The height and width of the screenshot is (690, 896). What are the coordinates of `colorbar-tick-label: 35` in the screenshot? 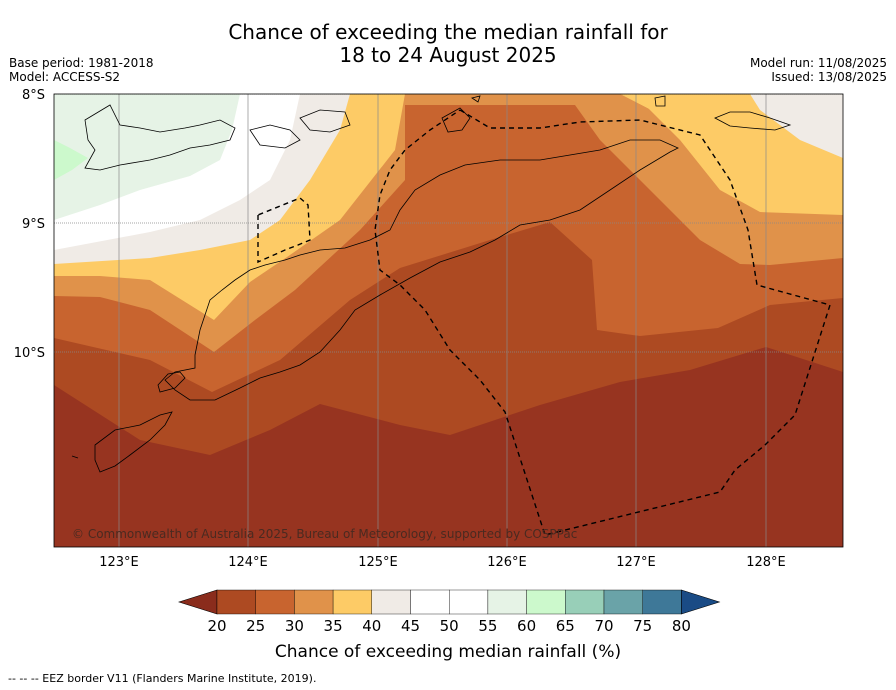 It's located at (333, 626).